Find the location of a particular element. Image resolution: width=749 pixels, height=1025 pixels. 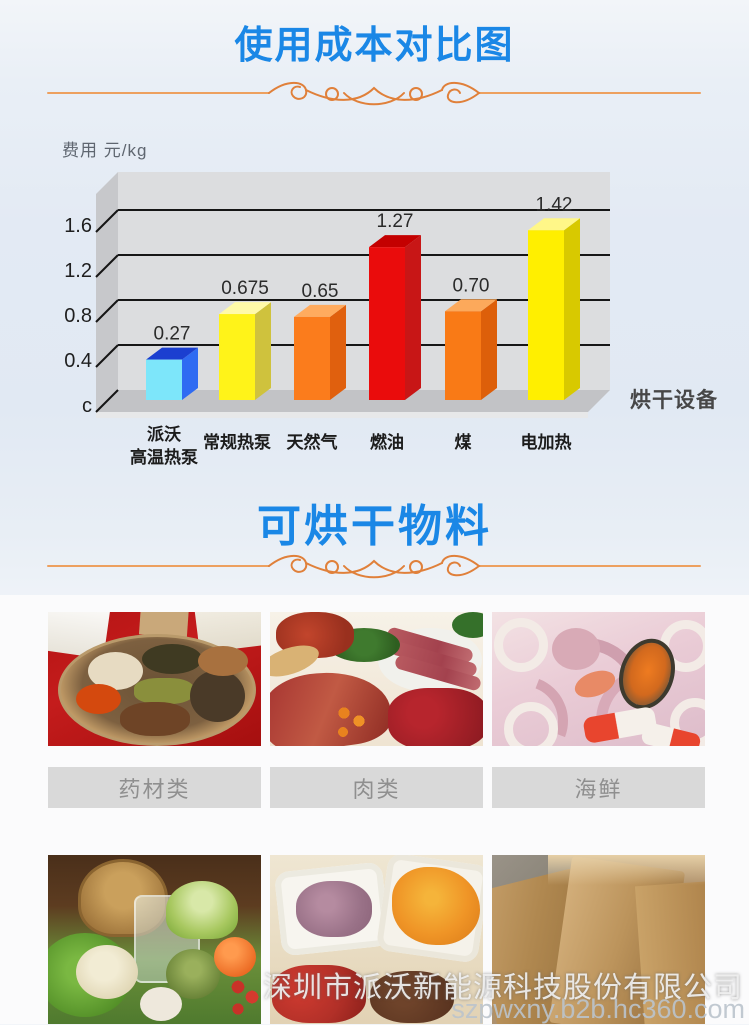

category-label-0: 派沃 高温热泵 is located at coordinates (164, 446).